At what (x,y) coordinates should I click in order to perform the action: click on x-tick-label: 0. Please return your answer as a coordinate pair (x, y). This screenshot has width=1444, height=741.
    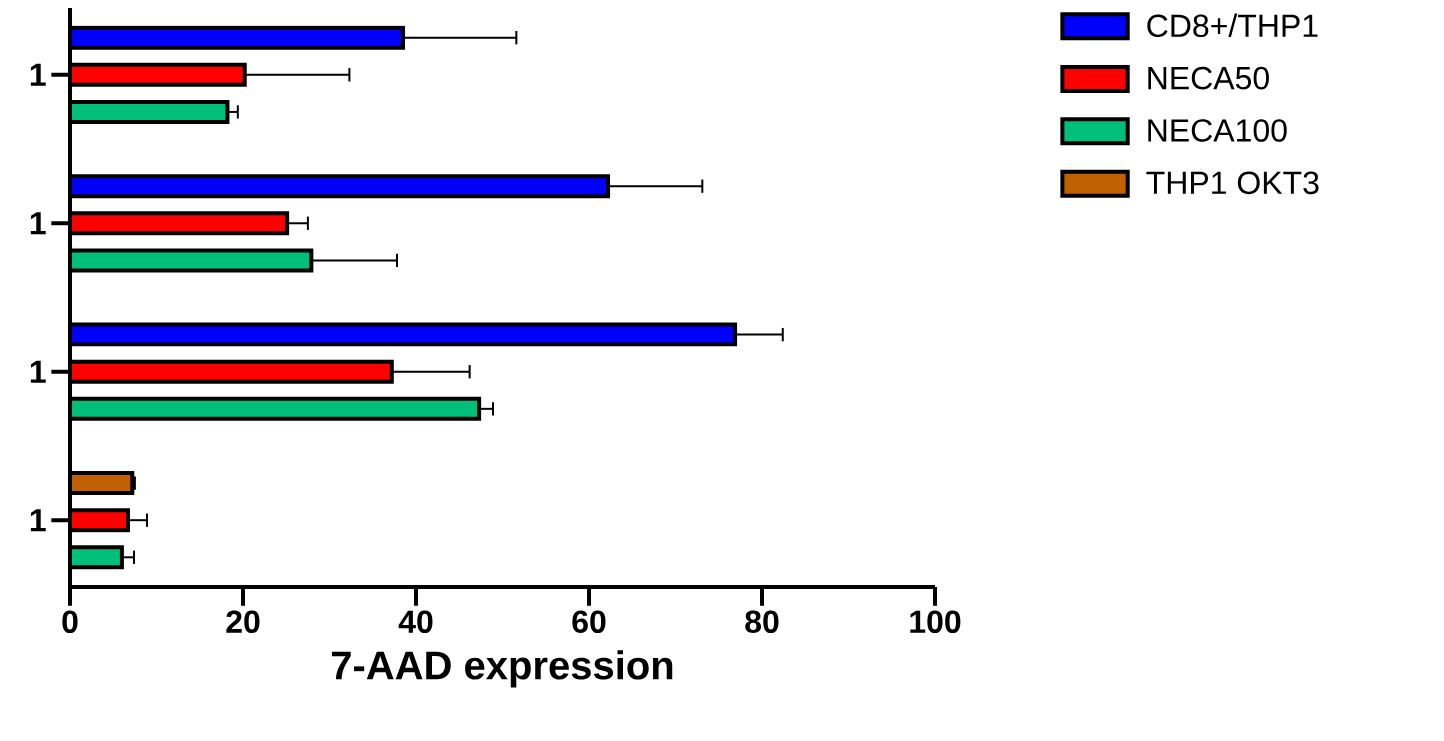
    Looking at the image, I should click on (70, 622).